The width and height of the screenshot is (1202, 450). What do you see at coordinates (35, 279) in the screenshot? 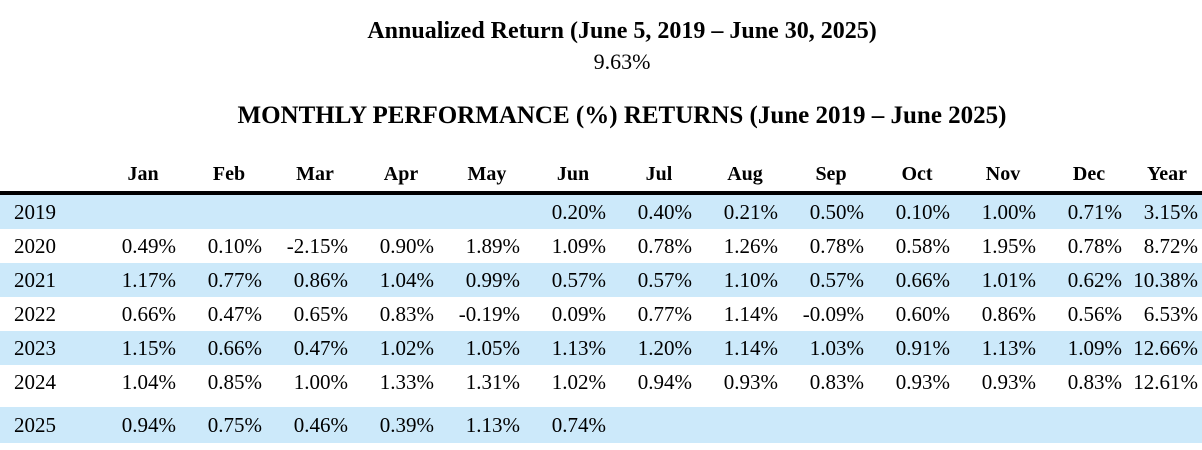
I see `year-row-label: 2021` at bounding box center [35, 279].